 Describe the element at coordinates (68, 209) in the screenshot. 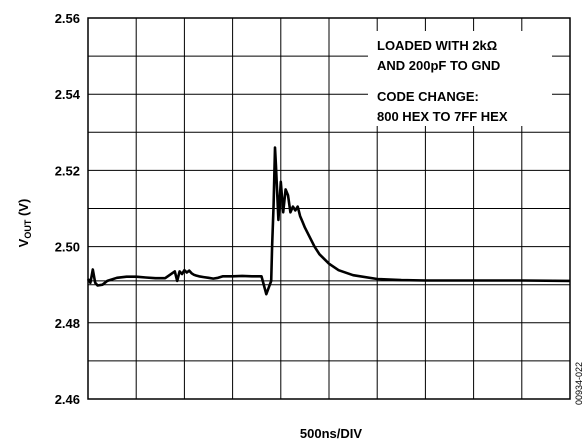

I see `y-tick-labels: 2.46 2.48 2.50 2.52 2.54 2.56` at that location.